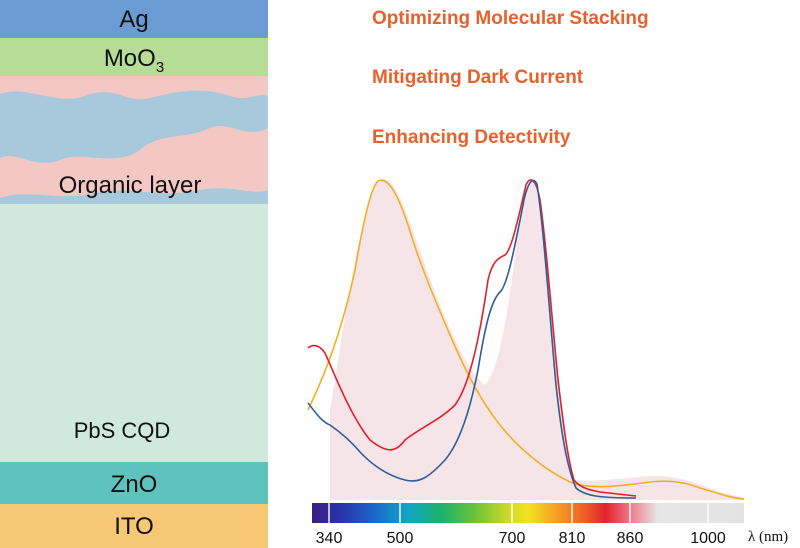 Image resolution: width=800 pixels, height=548 pixels. What do you see at coordinates (329, 538) in the screenshot?
I see `tick-label-340: 340` at bounding box center [329, 538].